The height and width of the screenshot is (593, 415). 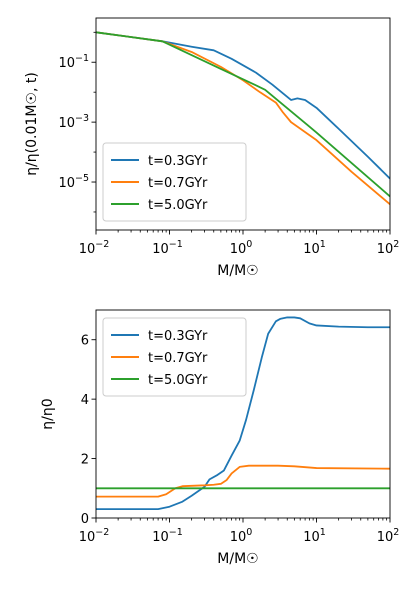 I want to click on y-tick-label: 2, so click(x=85, y=460).